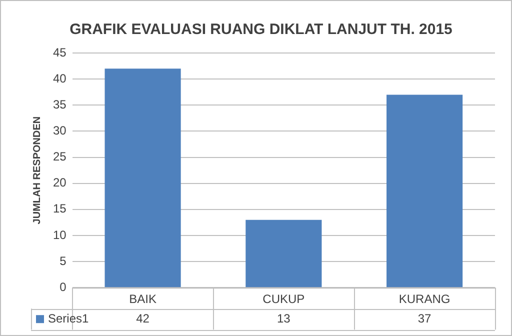  I want to click on data-label: 37, so click(425, 318).